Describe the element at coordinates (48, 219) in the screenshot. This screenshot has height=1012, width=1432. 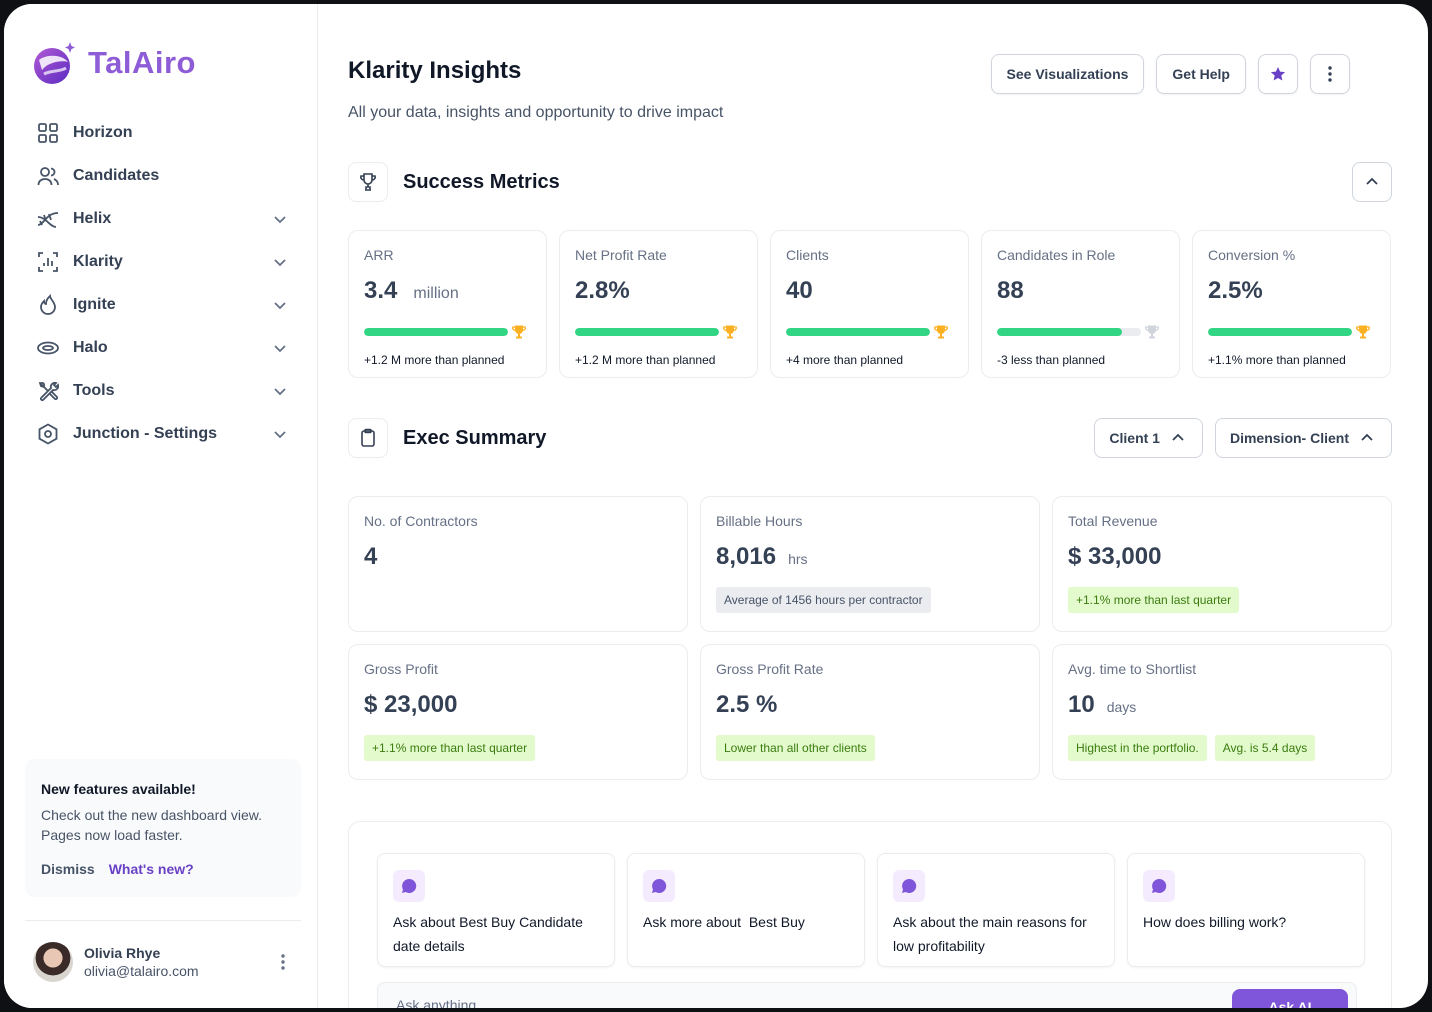
I see `dna-icon` at that location.